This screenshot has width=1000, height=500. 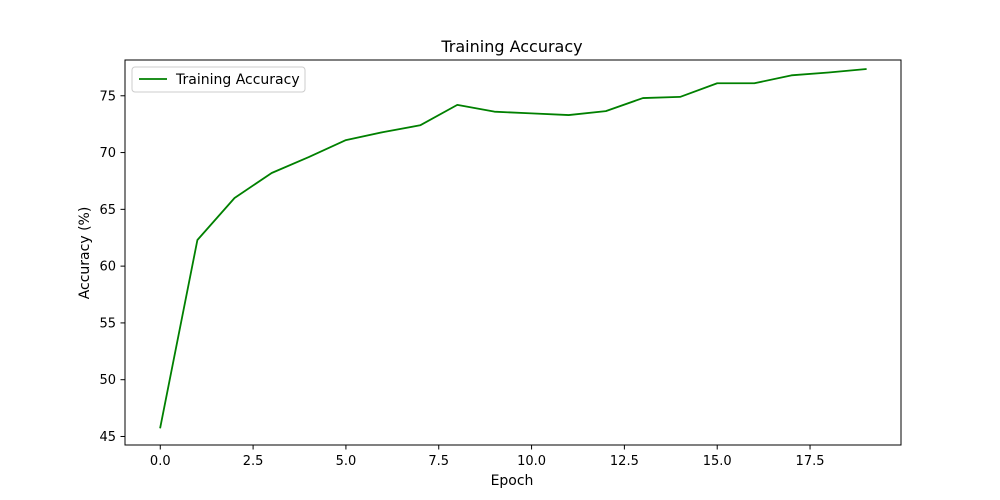 What do you see at coordinates (511, 46) in the screenshot?
I see `chart-title: Training Accuracy` at bounding box center [511, 46].